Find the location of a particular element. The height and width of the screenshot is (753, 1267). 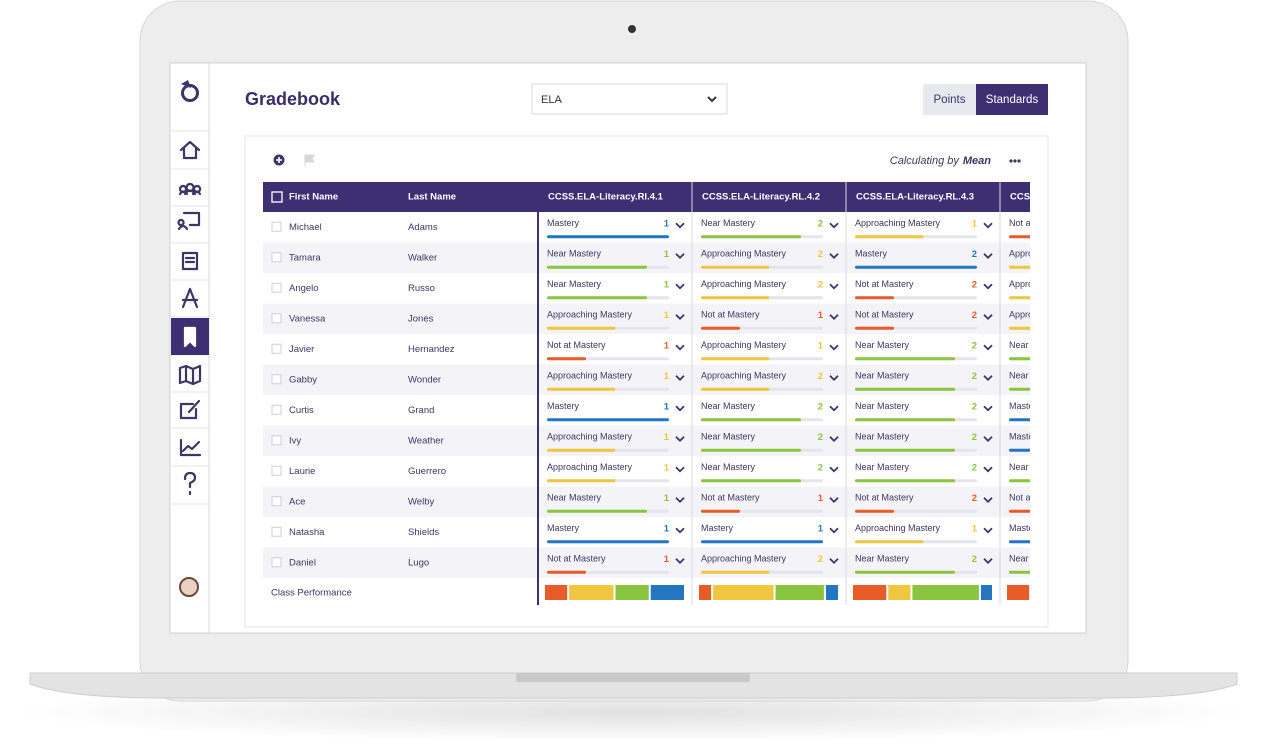

edit-icon is located at coordinates (190, 409).